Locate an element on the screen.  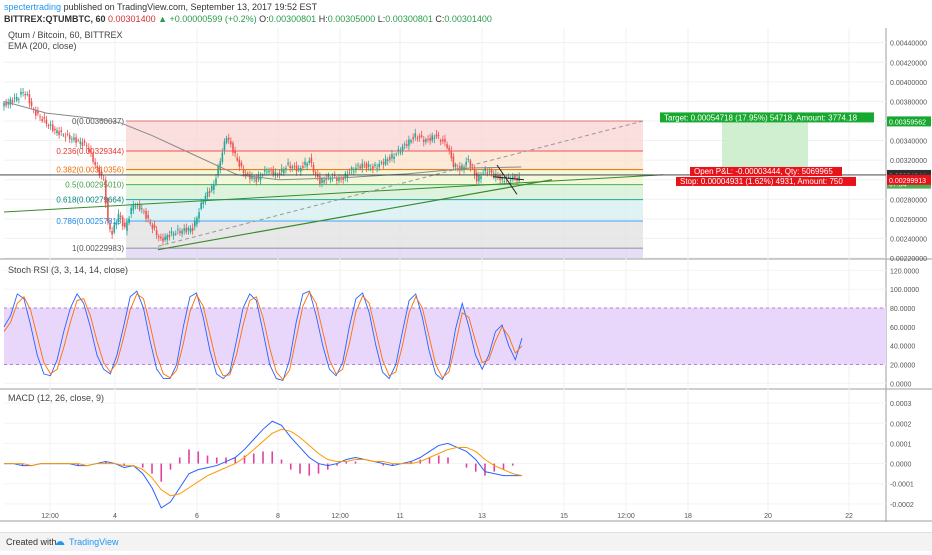
last-price: 0.00301400 is located at coordinates (132, 19).